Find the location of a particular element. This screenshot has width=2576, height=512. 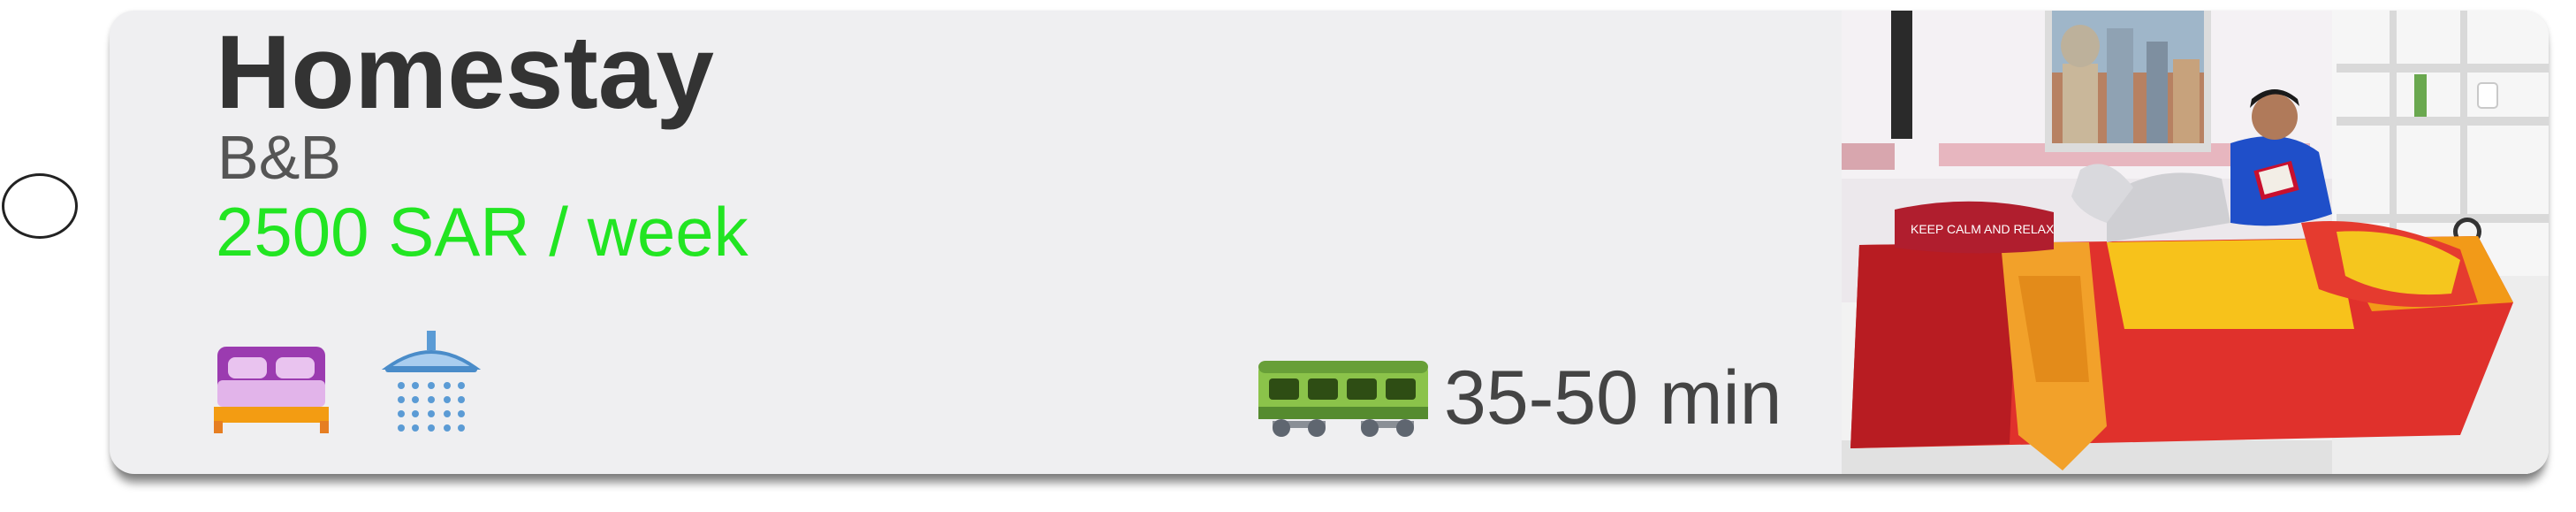

listing-type: B&B is located at coordinates (279, 157).